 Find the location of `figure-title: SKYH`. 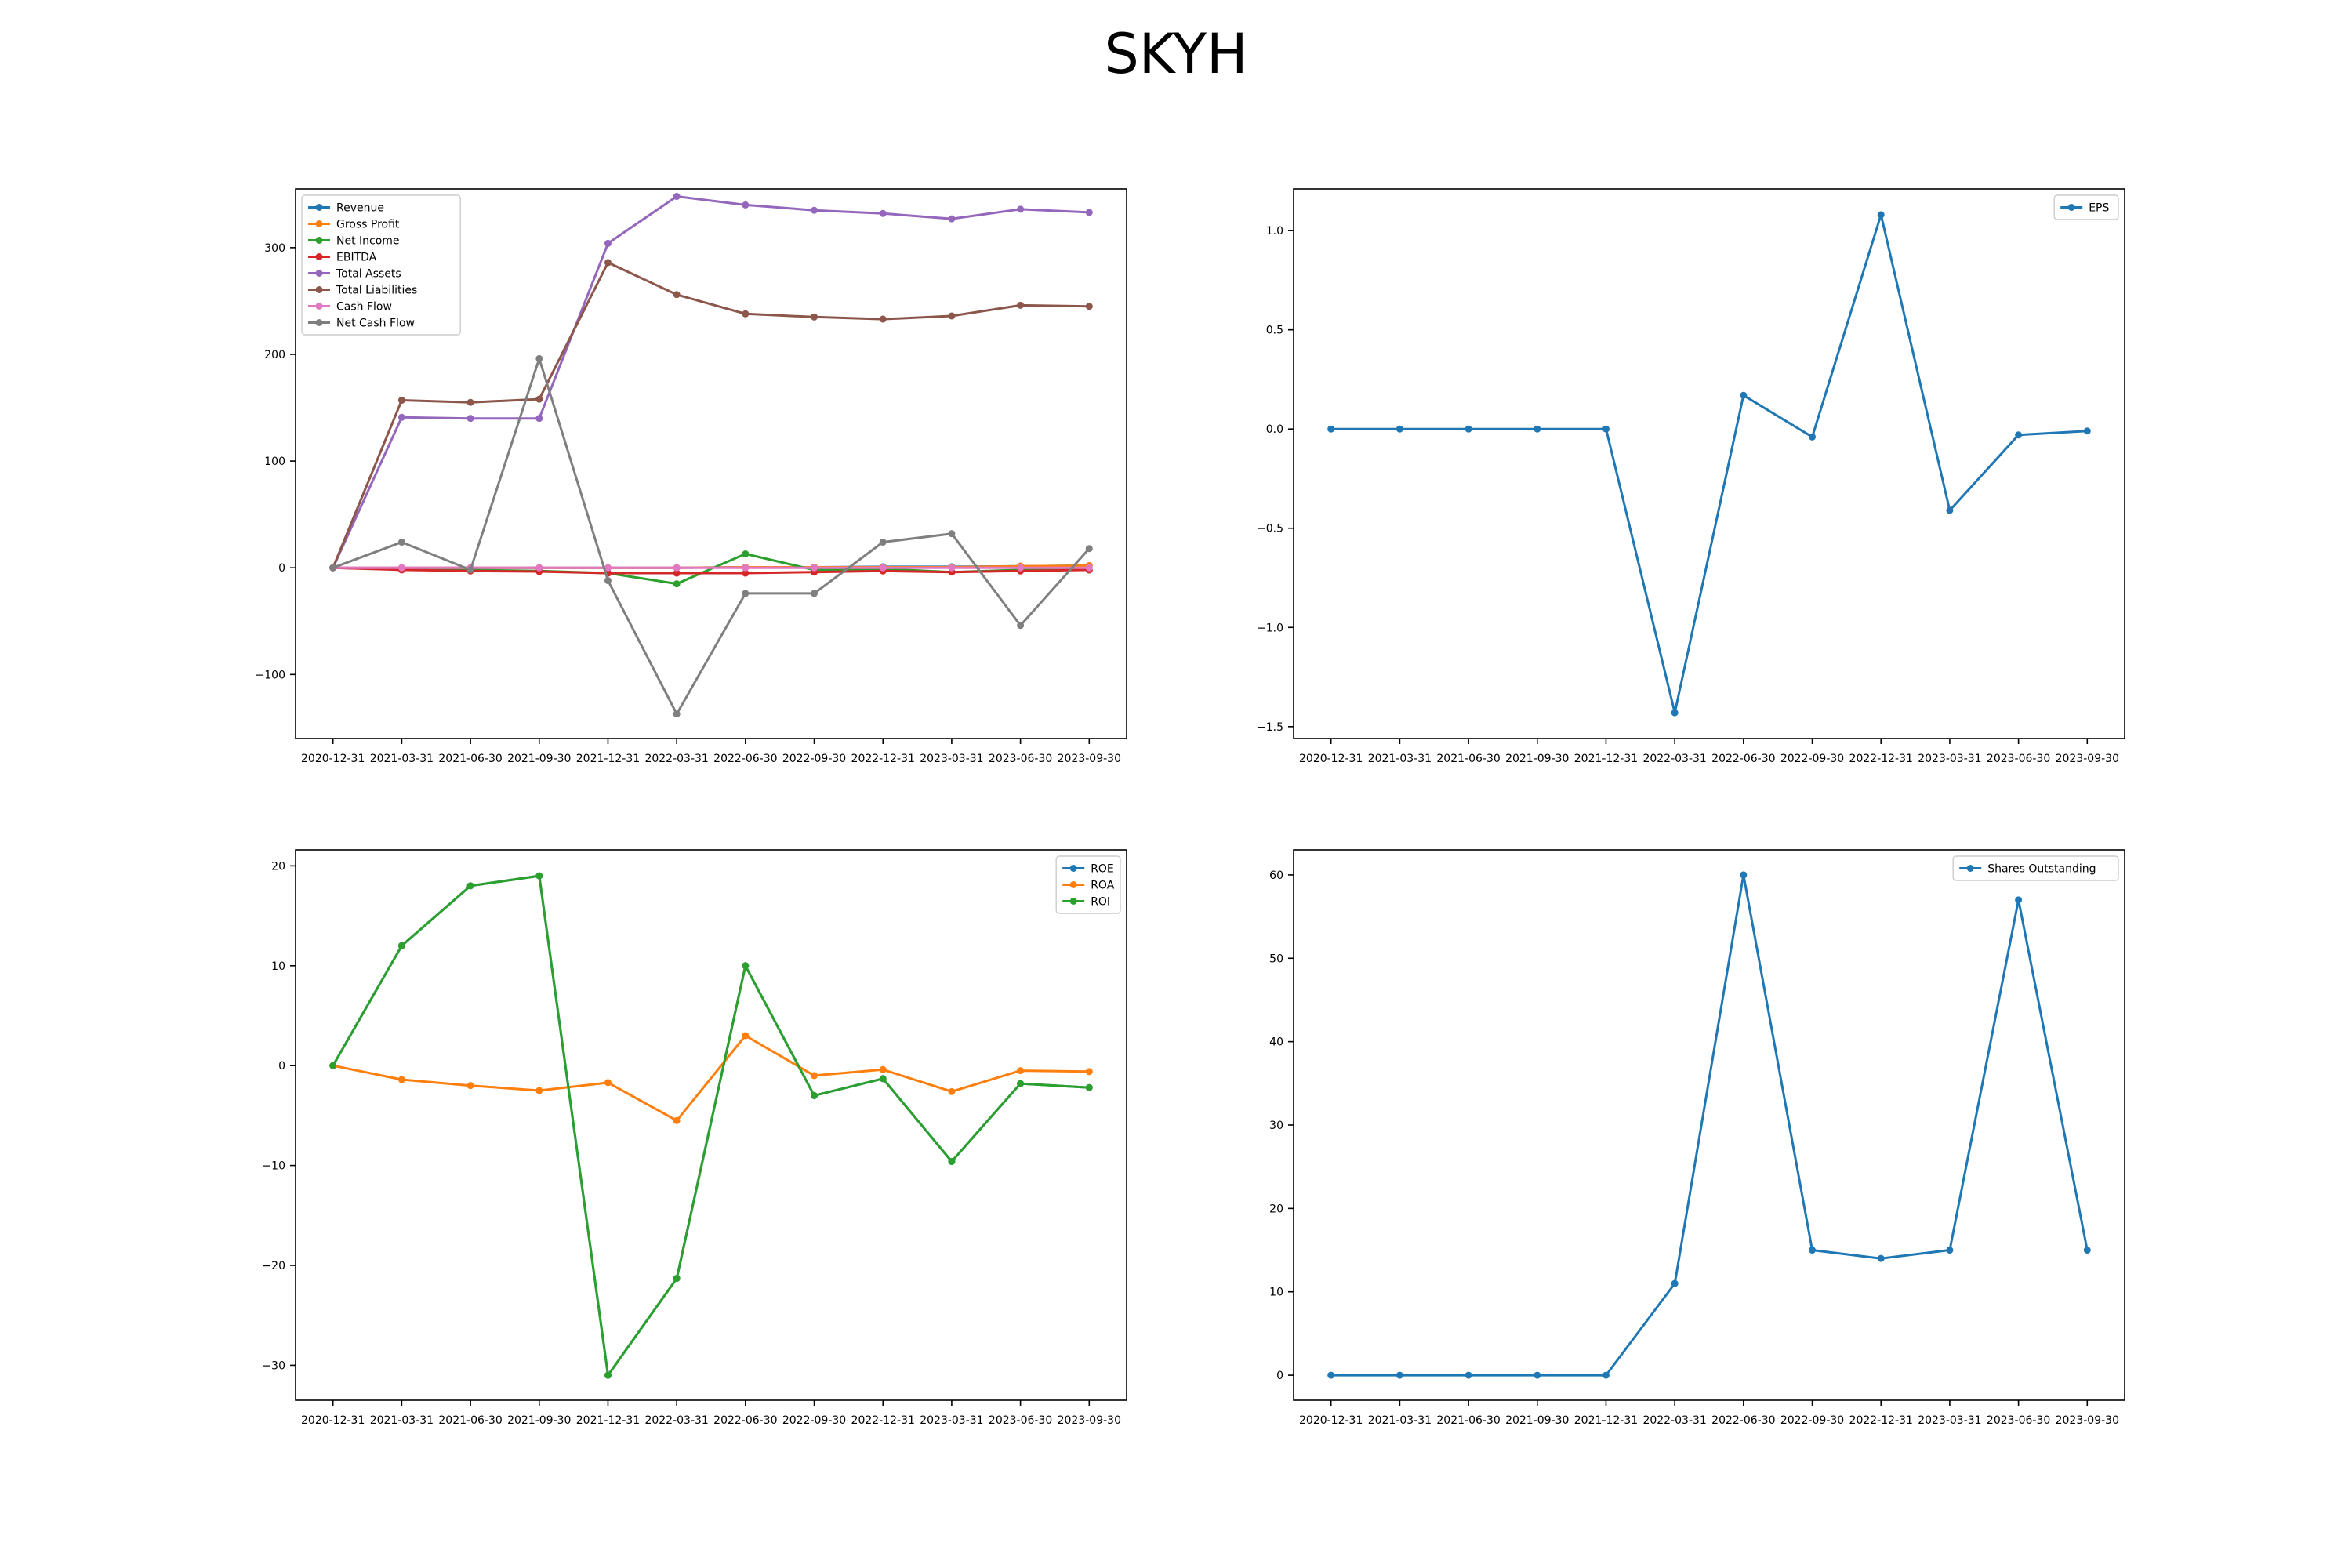

figure-title: SKYH is located at coordinates (1176, 54).